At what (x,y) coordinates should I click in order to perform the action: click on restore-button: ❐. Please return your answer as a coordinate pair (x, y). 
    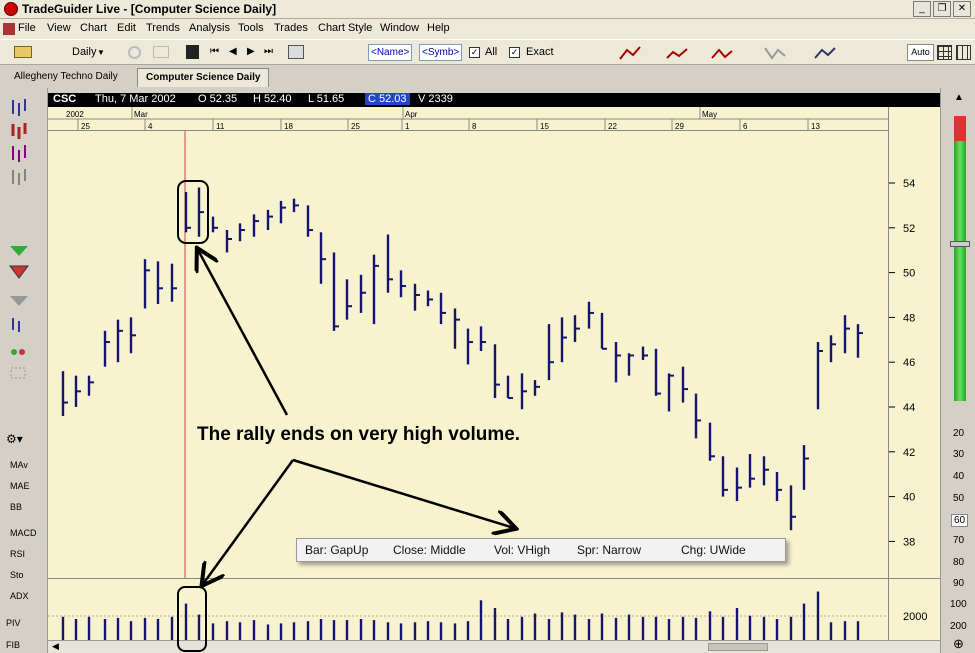
    Looking at the image, I should click on (942, 9).